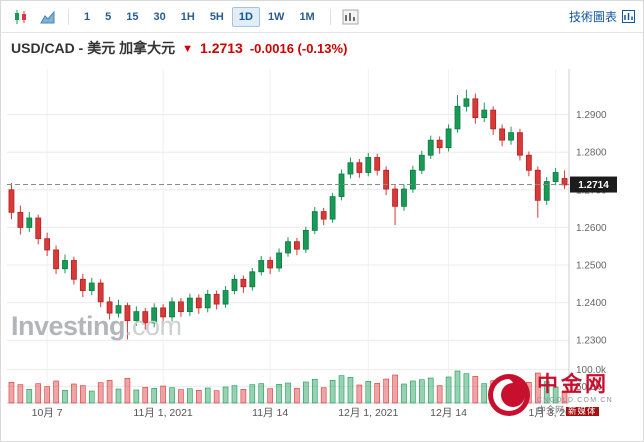 The image size is (644, 442). Describe the element at coordinates (306, 17) in the screenshot. I see `interval-1m: 1M` at that location.